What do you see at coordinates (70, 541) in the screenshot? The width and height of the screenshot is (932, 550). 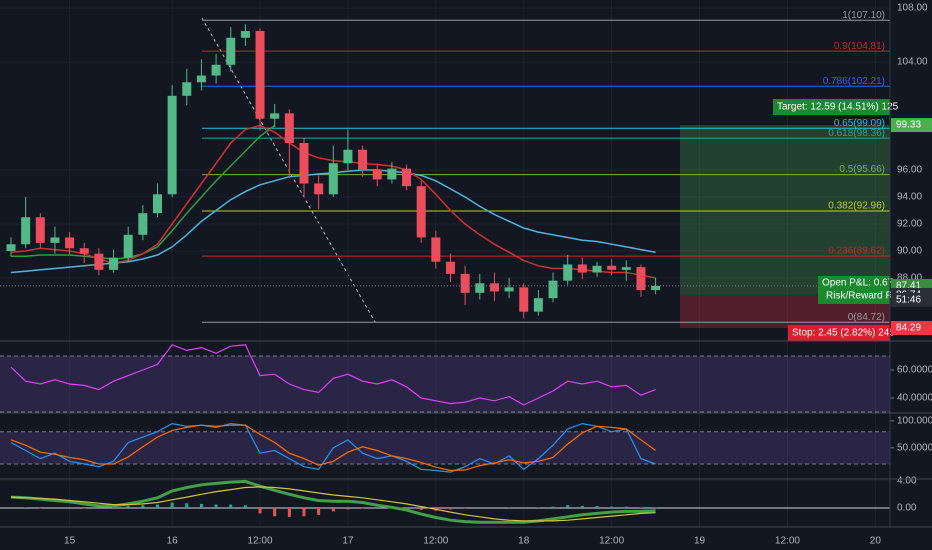 I see `x-tick-label: 15` at bounding box center [70, 541].